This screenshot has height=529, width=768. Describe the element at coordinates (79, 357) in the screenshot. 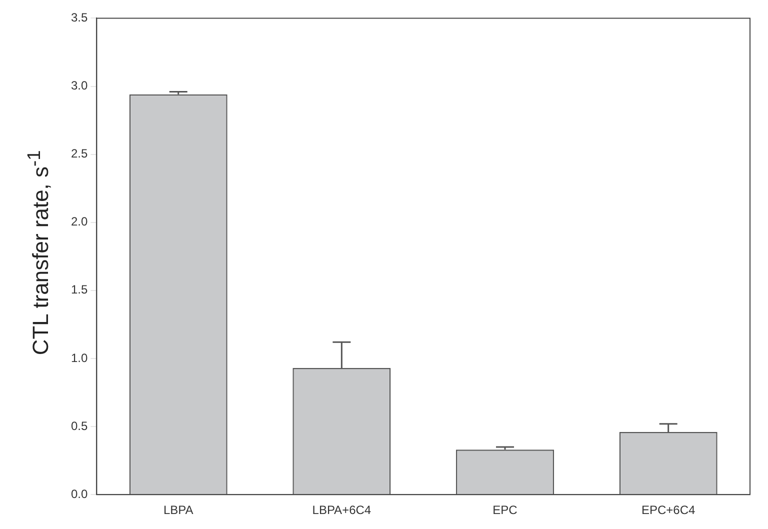

I see `y-tick-label: 1.0` at that location.